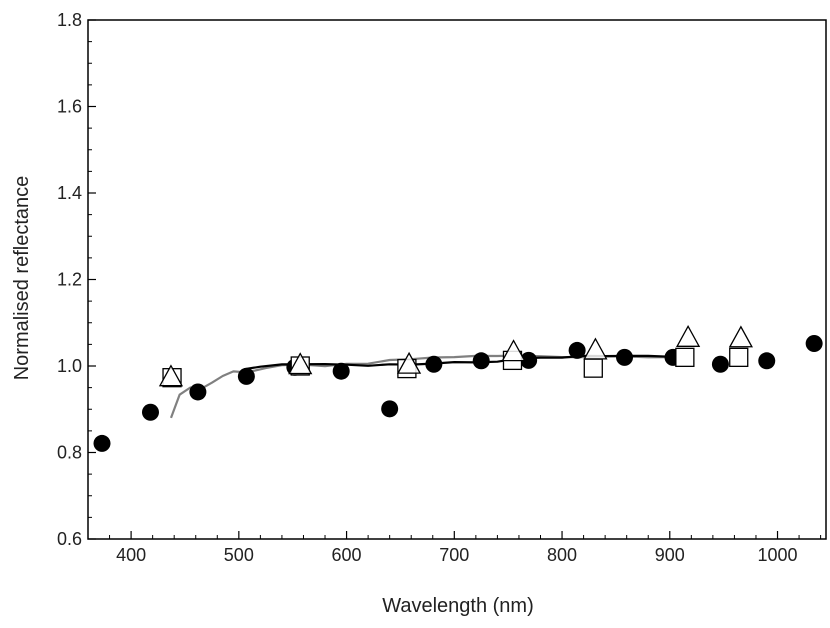 This screenshot has height=628, width=830. Describe the element at coordinates (69, 193) in the screenshot. I see `y-tick-label: 1.4` at that location.